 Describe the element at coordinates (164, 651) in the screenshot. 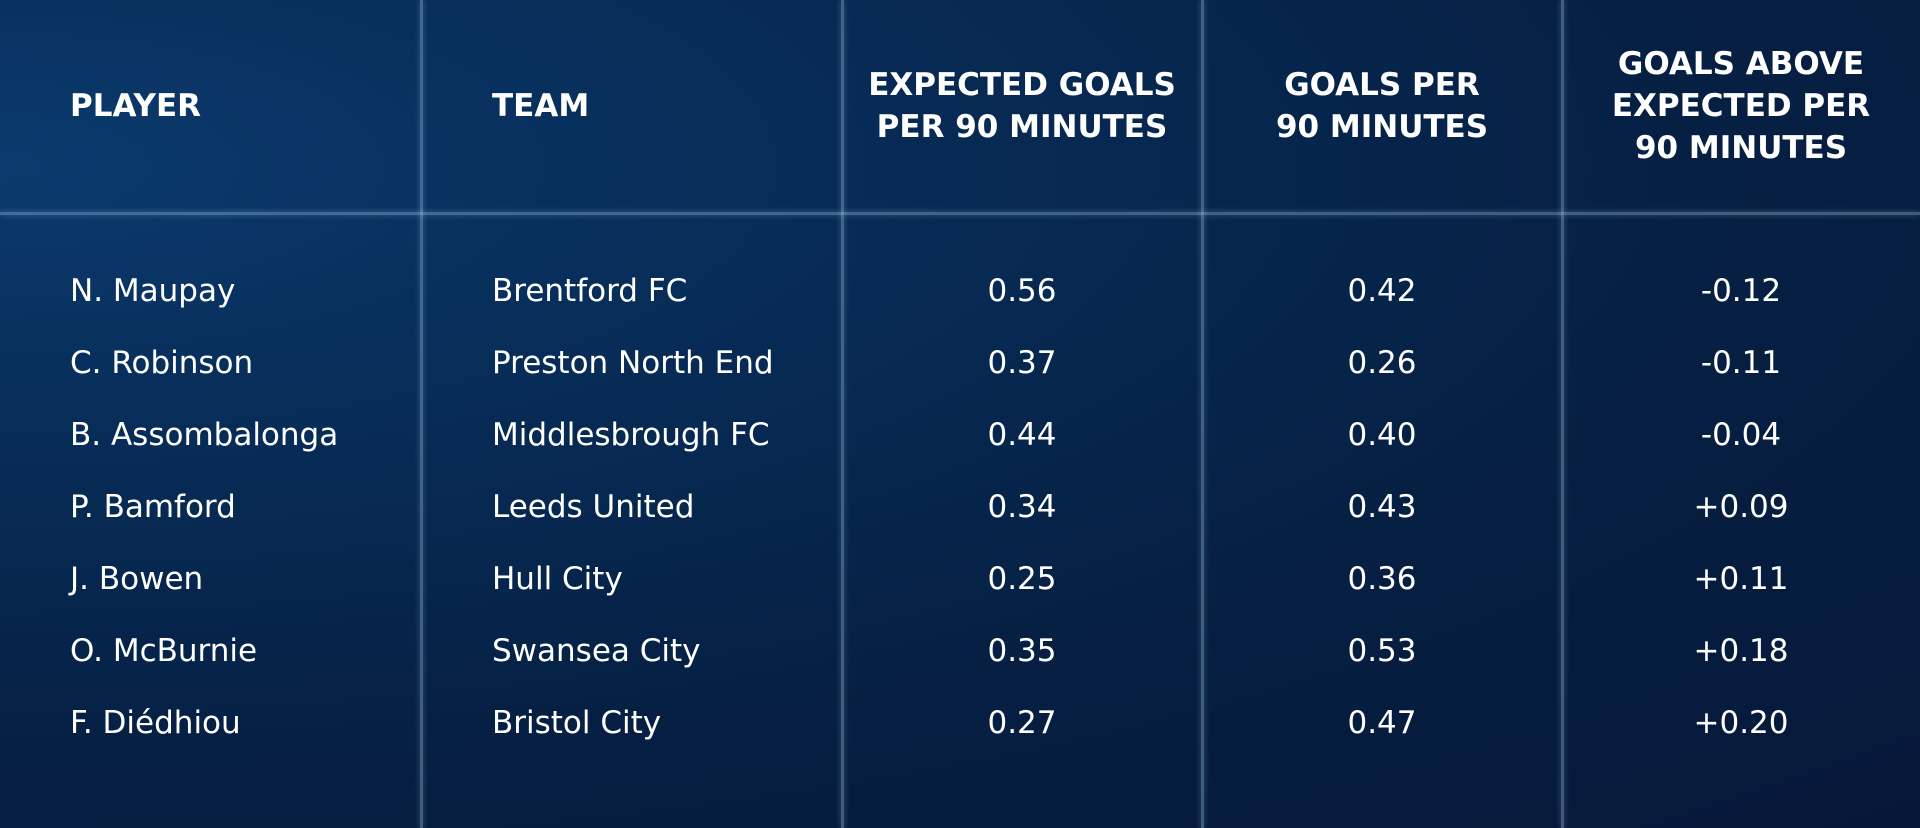

I see `player-name: O. McBurnie` at that location.